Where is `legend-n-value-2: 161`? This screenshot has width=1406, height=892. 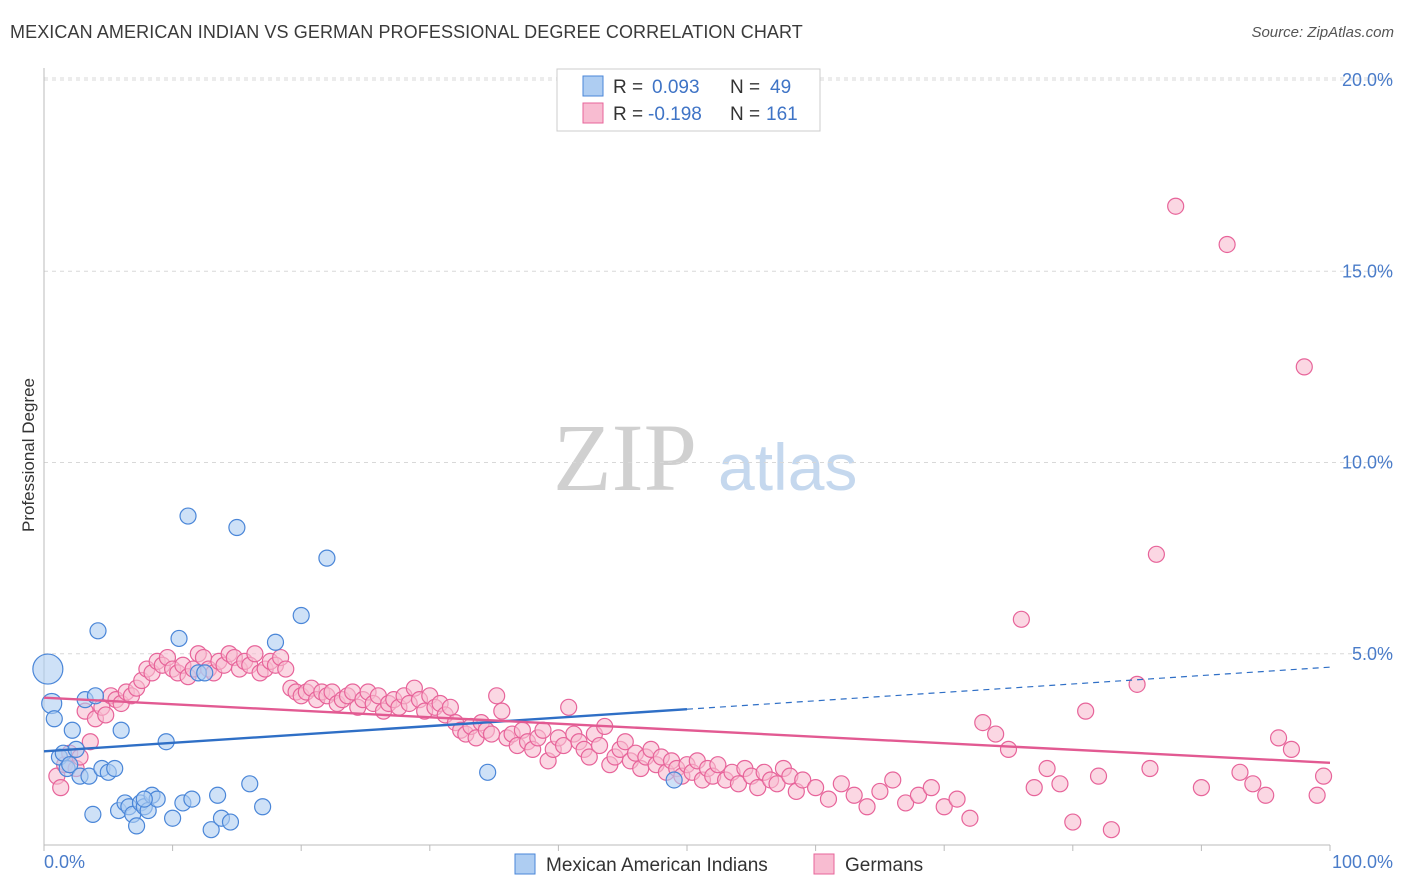 legend-n-value-2: 161 is located at coordinates (782, 114).